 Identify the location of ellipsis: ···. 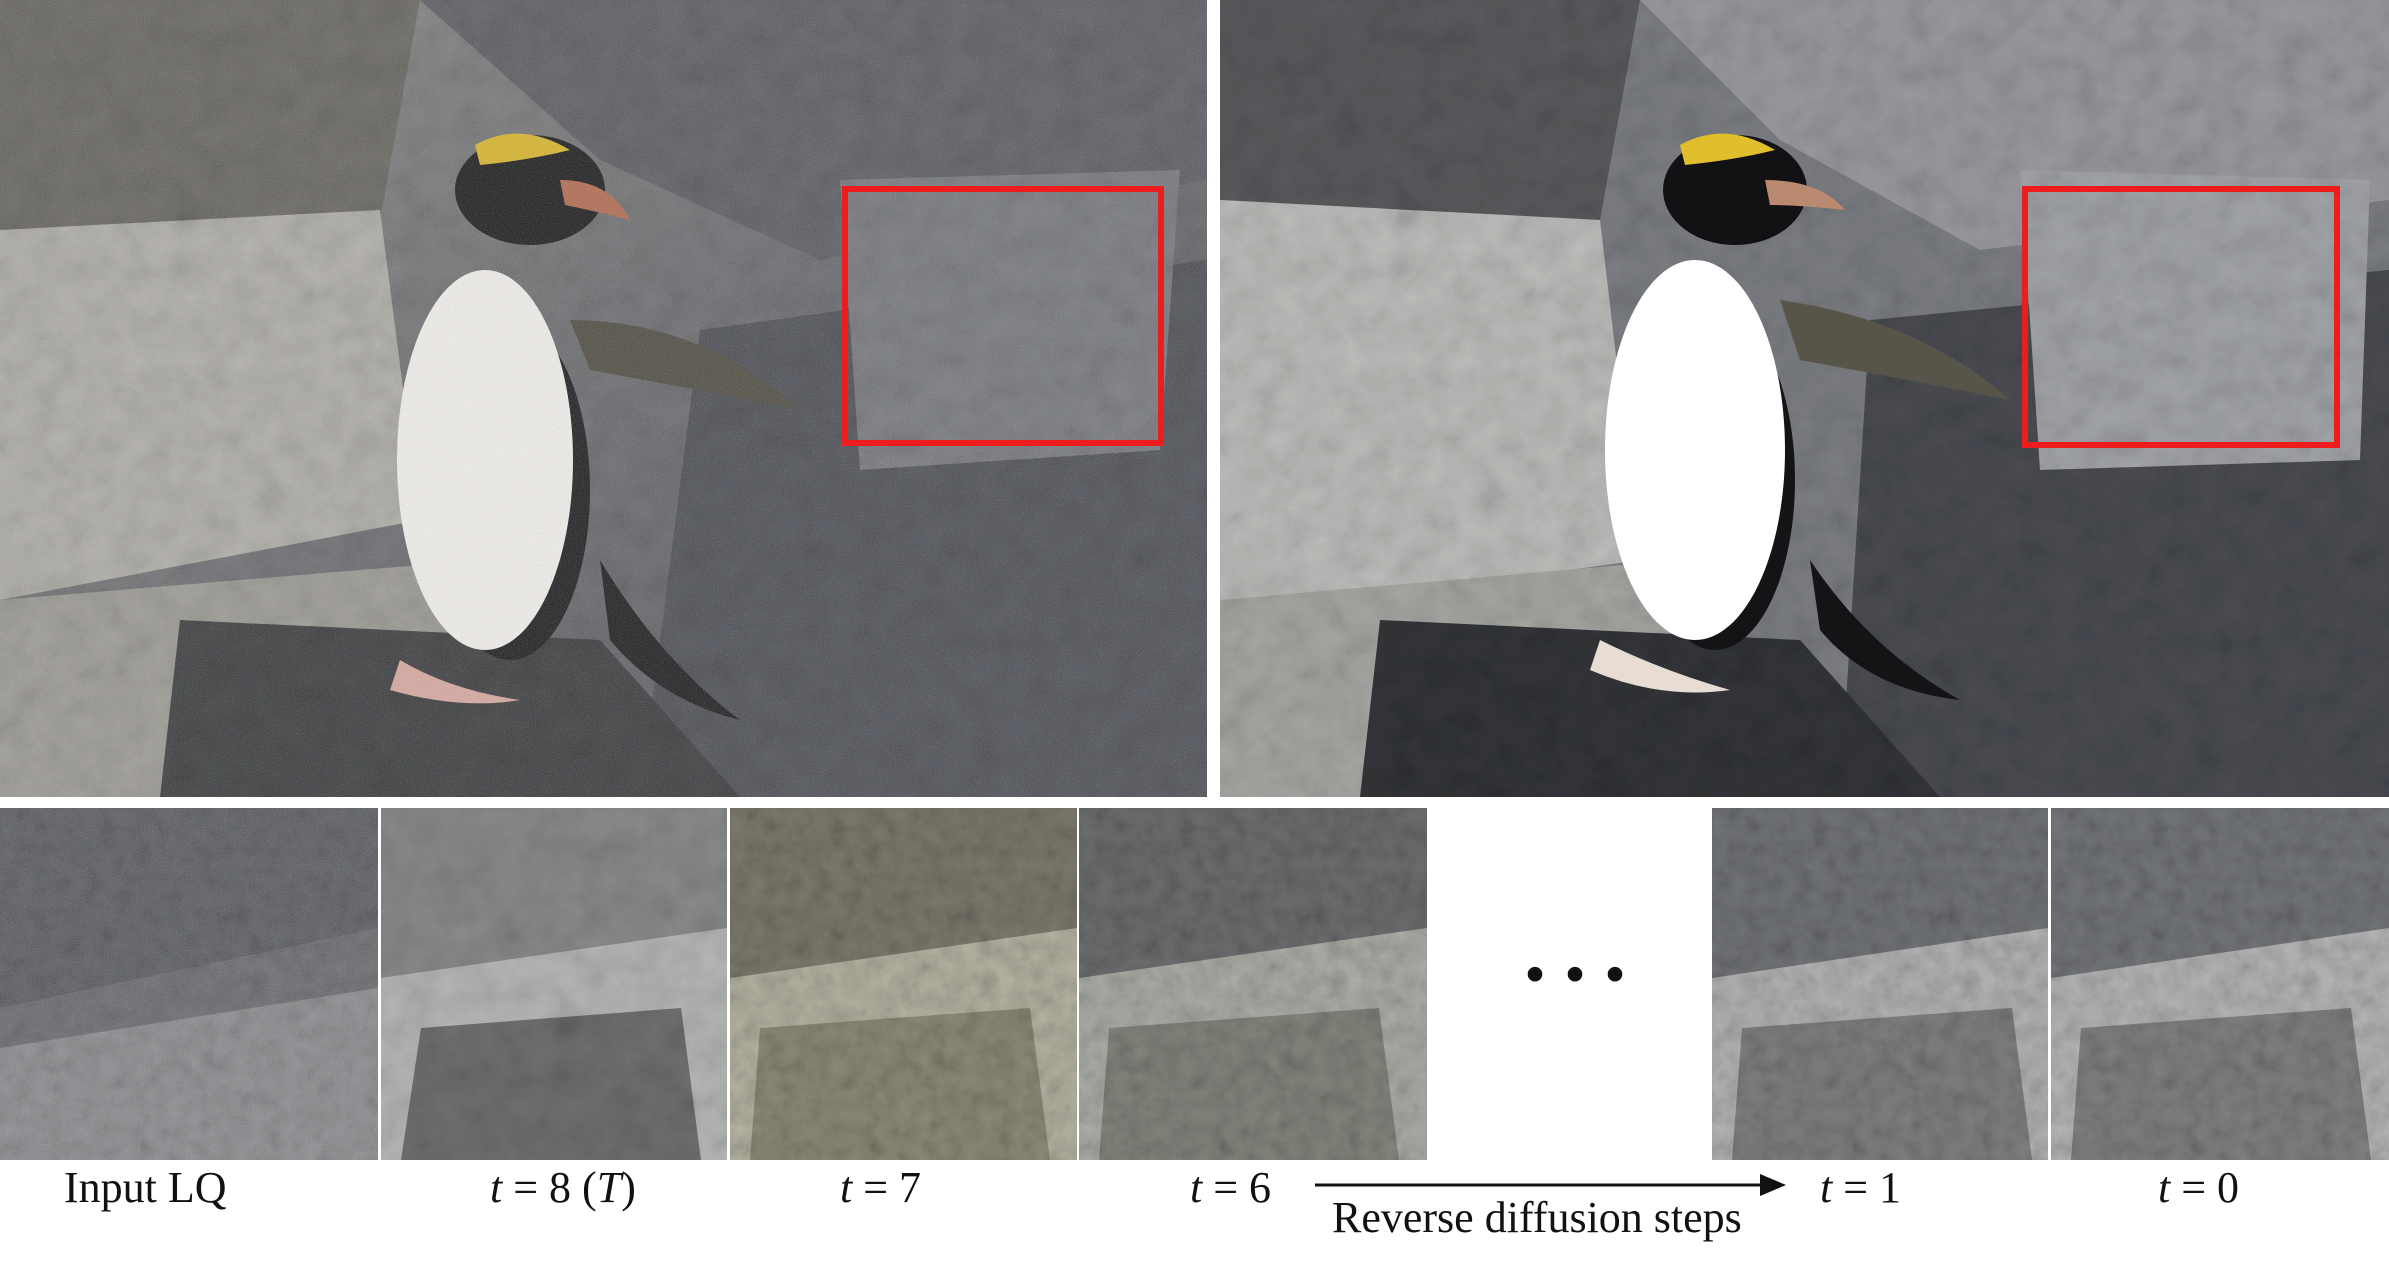
(1580, 974).